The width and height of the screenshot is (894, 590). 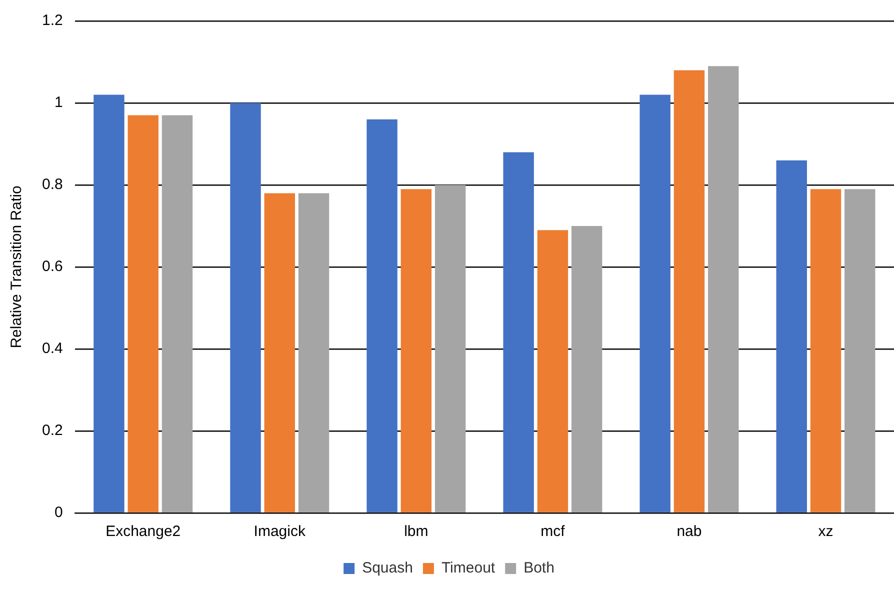 I want to click on x-tick-label: nab, so click(x=689, y=531).